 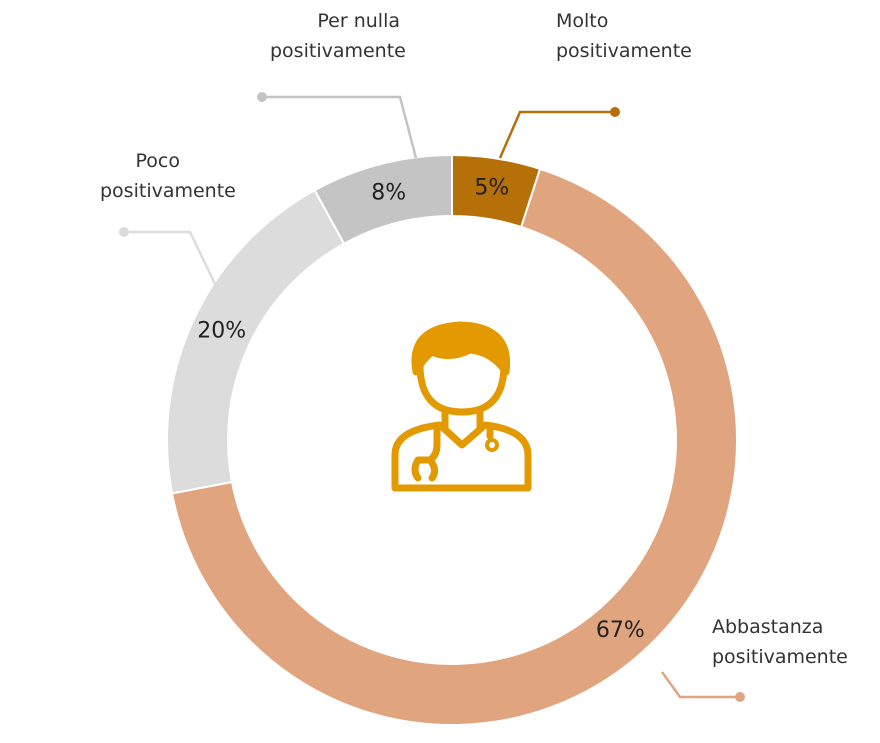 What do you see at coordinates (338, 36) in the screenshot?
I see `category-label: Per nulla positivamente` at bounding box center [338, 36].